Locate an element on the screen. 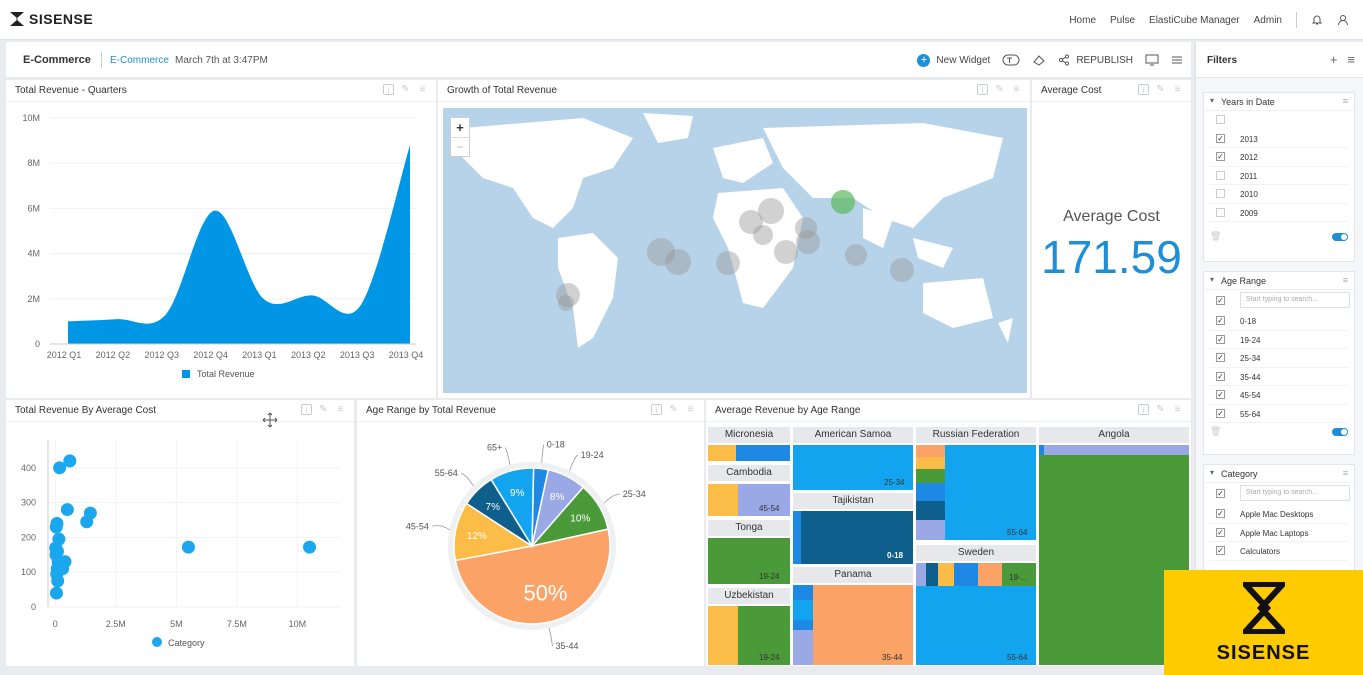  nav-home: Home is located at coordinates (1083, 20).